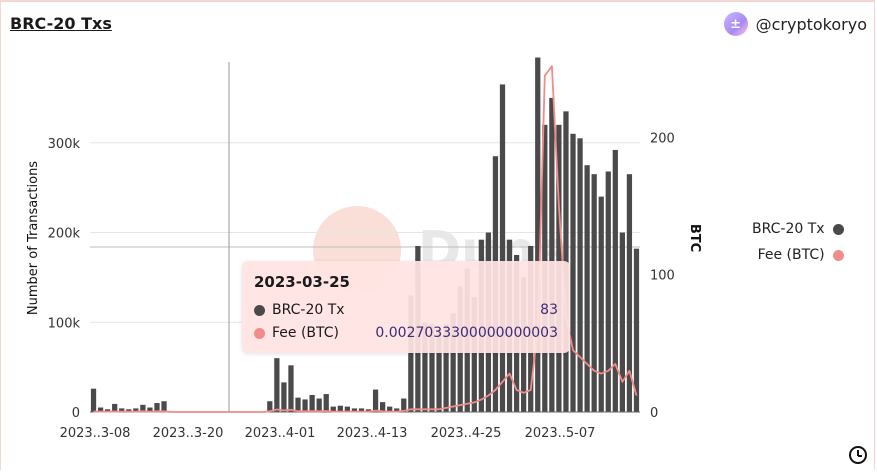 The height and width of the screenshot is (472, 877). I want to click on x-tick-label: 2023..3-20, so click(188, 433).